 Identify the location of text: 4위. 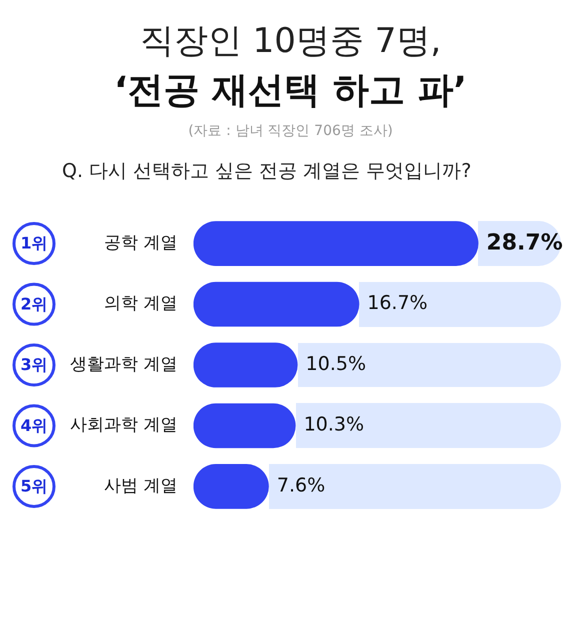
(34, 425).